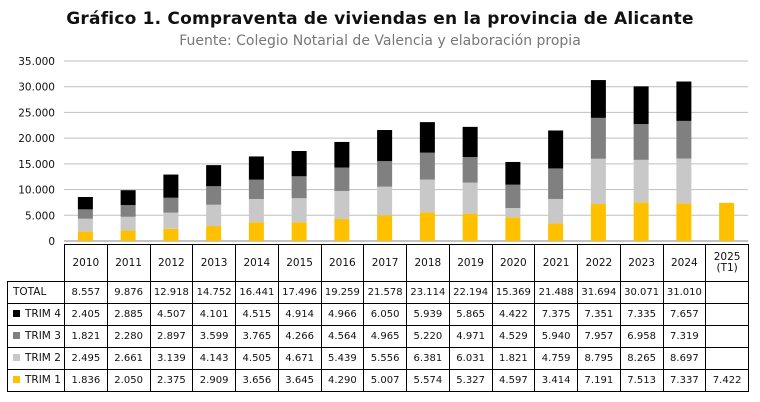 The image size is (760, 402). Describe the element at coordinates (36, 292) in the screenshot. I see `legend-entry: TOTAL` at that location.